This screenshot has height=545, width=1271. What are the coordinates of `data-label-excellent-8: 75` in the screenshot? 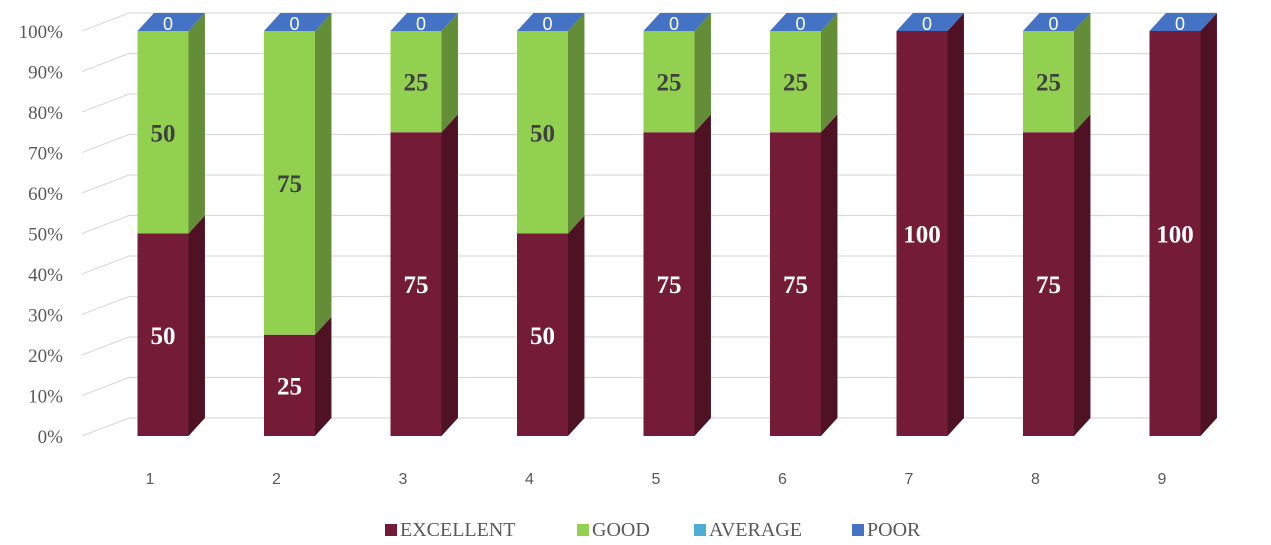 It's located at (1048, 285).